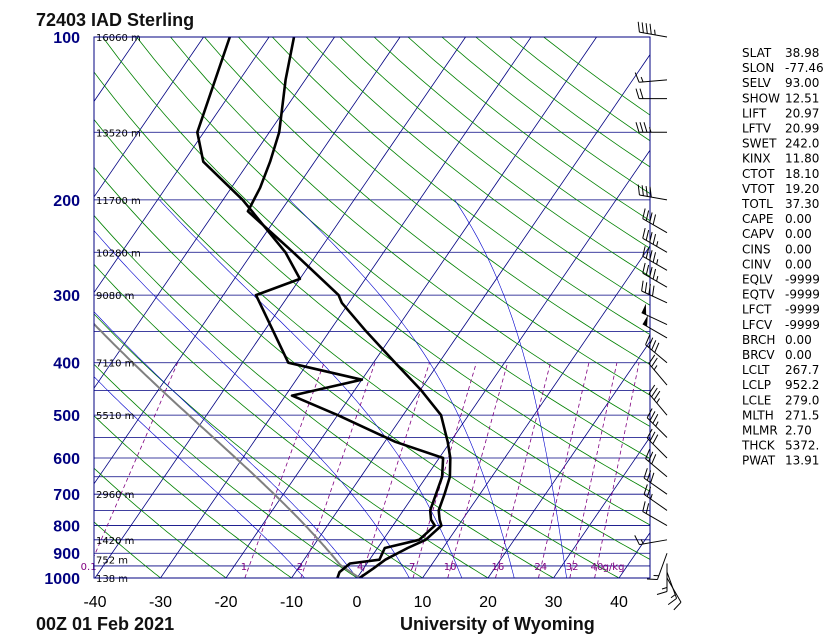  I want to click on index-value: 20.97, so click(802, 113).